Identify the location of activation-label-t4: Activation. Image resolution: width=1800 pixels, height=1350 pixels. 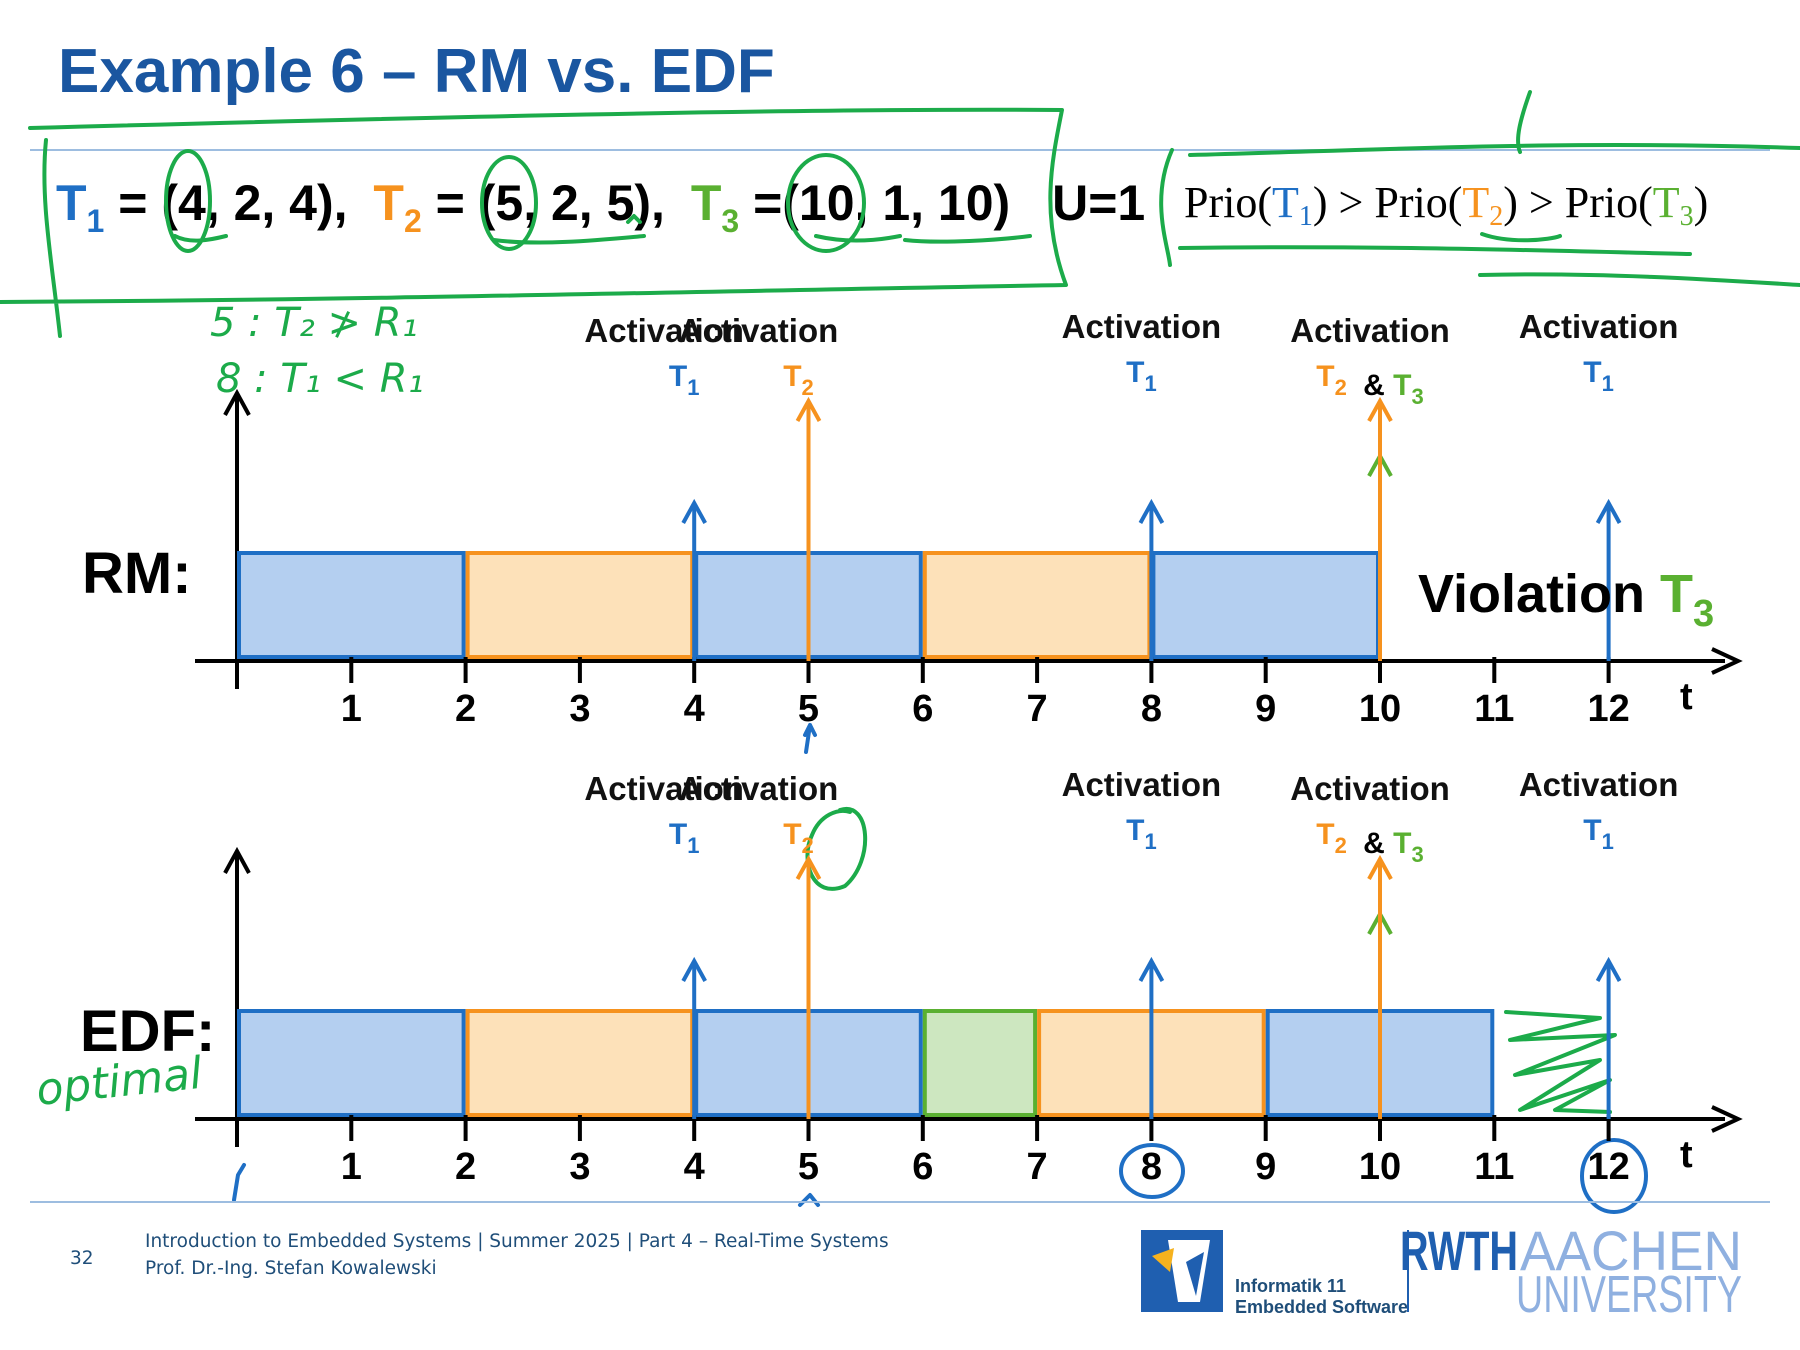
(664, 330).